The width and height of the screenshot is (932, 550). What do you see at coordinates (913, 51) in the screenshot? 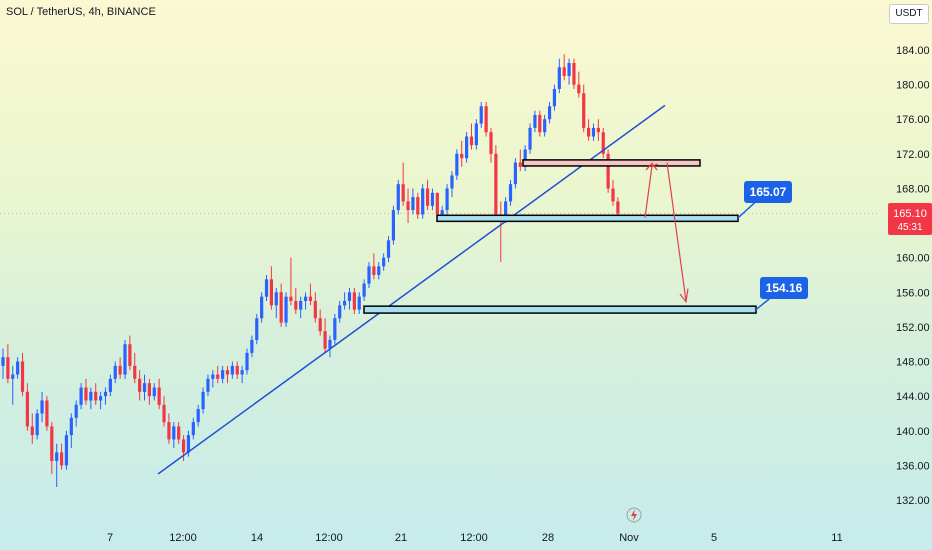
I see `y-tick-label: 184.00` at bounding box center [913, 51].